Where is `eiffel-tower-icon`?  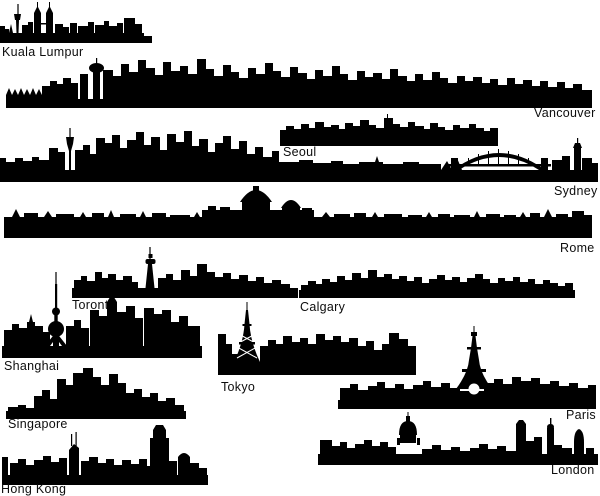 eiffel-tower-icon is located at coordinates (474, 363).